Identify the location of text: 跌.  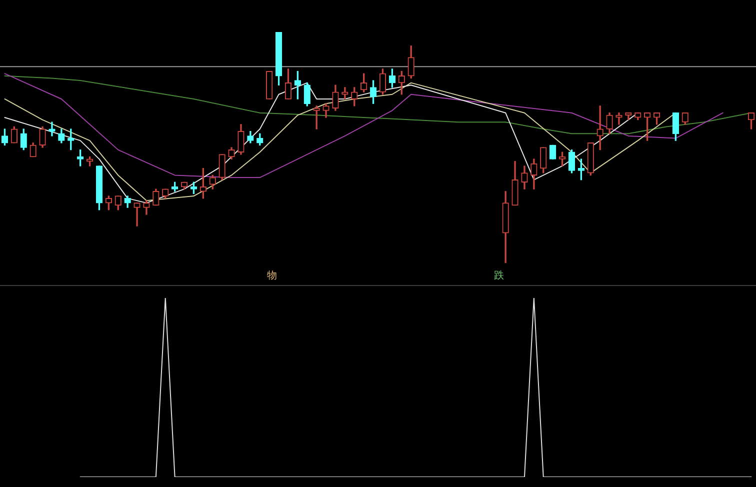
(499, 276).